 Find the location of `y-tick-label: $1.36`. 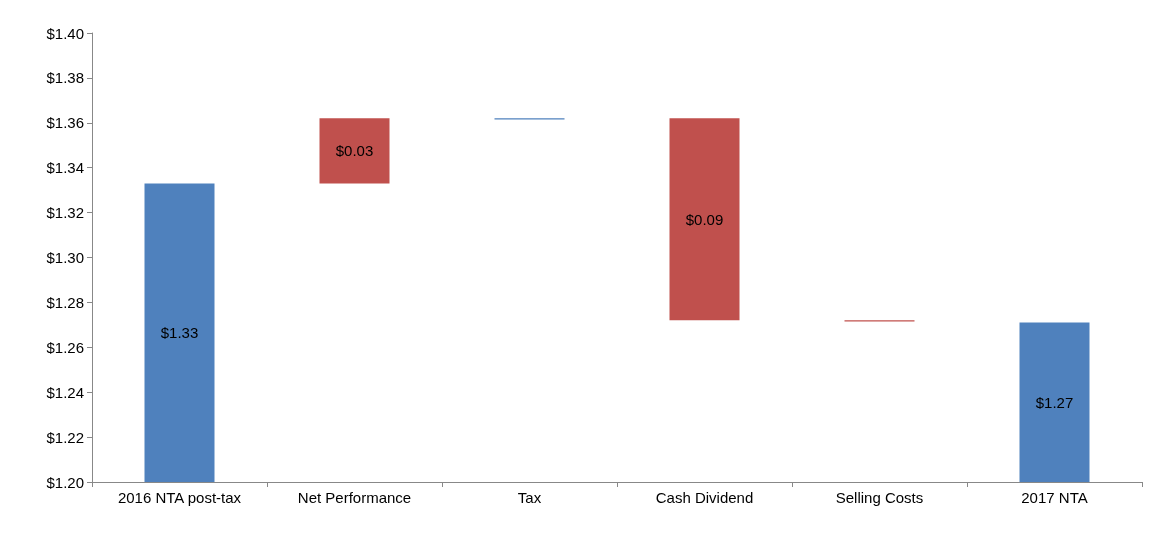

y-tick-label: $1.36 is located at coordinates (65, 123).